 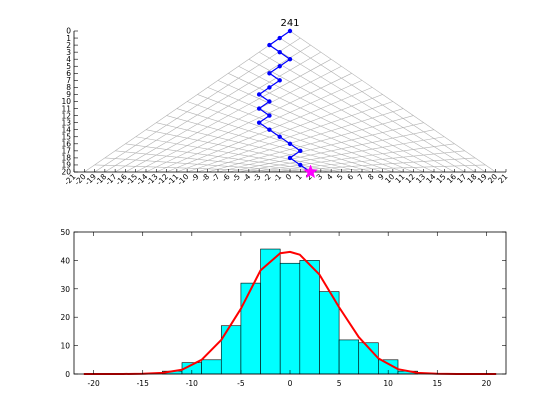 What do you see at coordinates (437, 383) in the screenshot?
I see `x-tick-label: 15` at bounding box center [437, 383].